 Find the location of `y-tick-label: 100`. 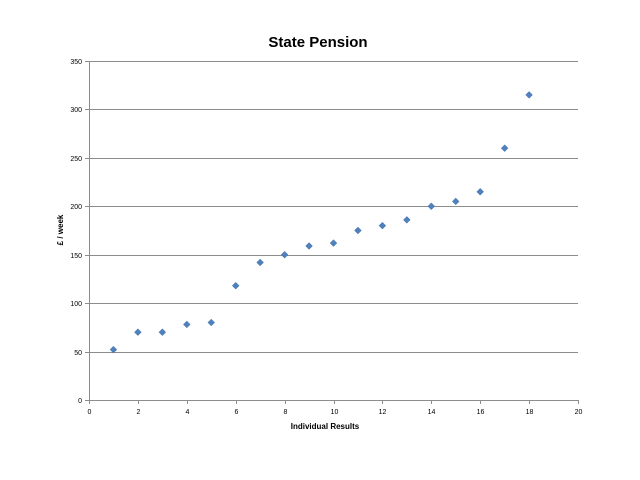

y-tick-label: 100 is located at coordinates (76, 304).